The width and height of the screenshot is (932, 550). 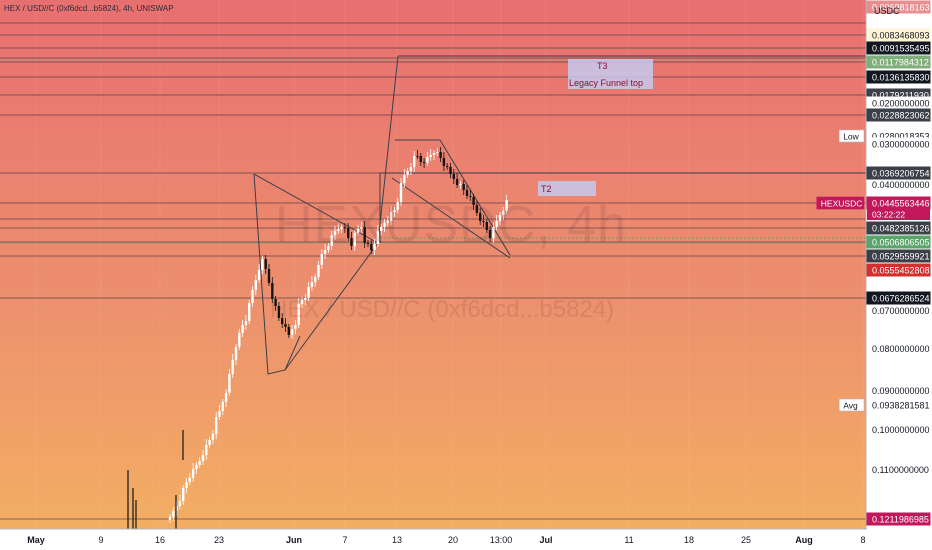 What do you see at coordinates (898, 48) in the screenshot?
I see `price-badge: 0.0091535495` at bounding box center [898, 48].